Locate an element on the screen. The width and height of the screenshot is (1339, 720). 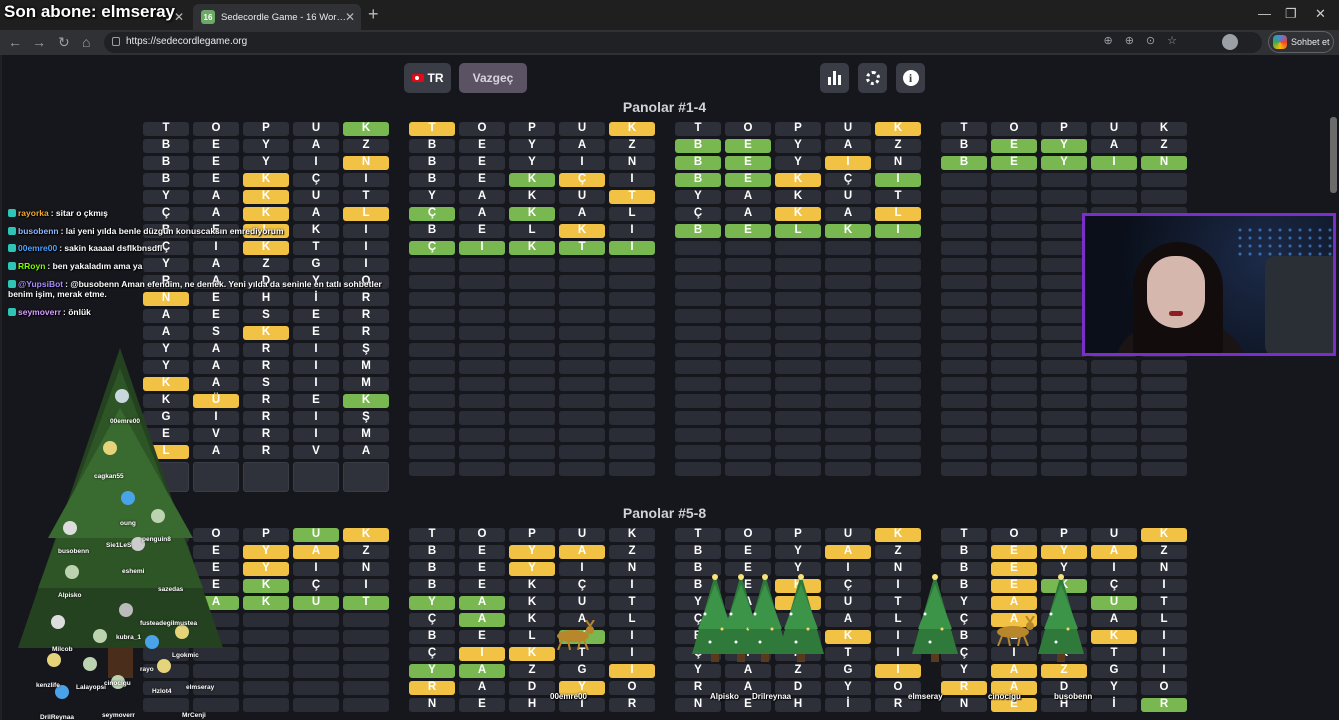
copilot-chat-button: Sohbet et is located at coordinates (1301, 42).